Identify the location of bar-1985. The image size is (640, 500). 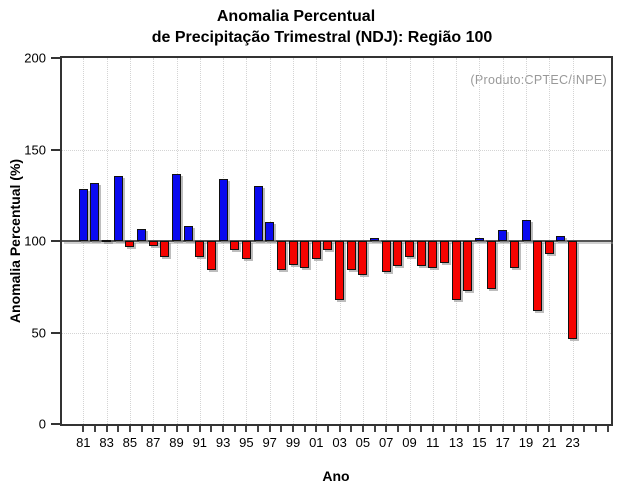
(130, 244).